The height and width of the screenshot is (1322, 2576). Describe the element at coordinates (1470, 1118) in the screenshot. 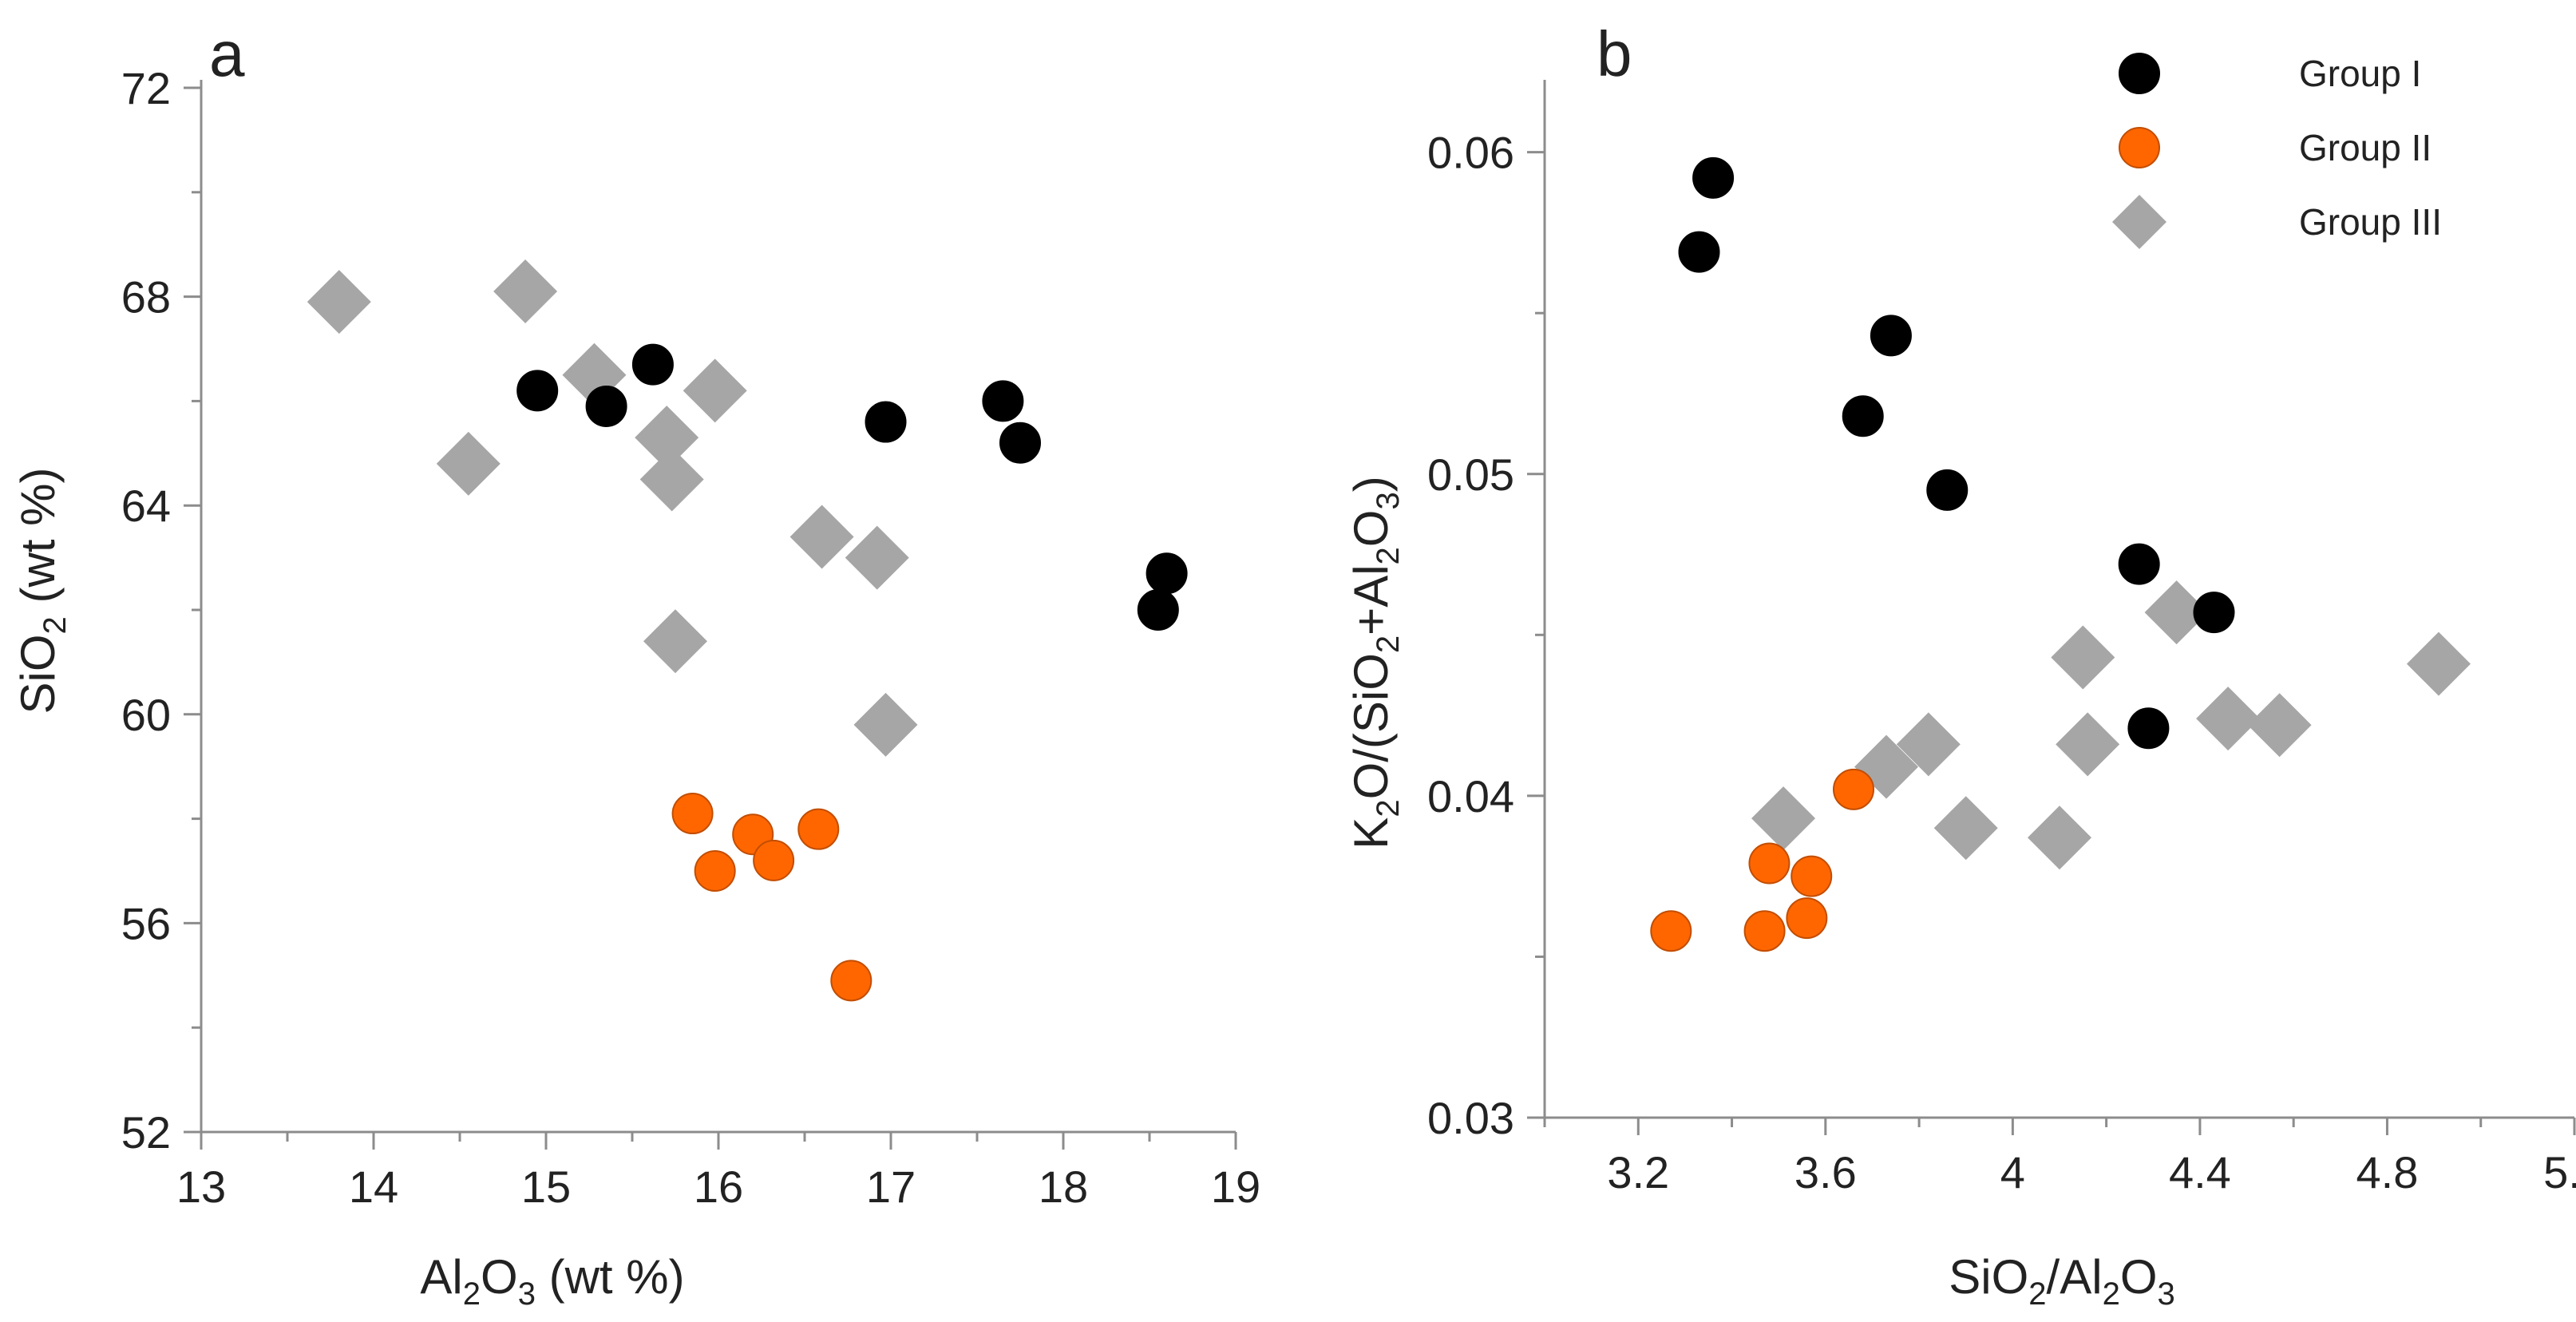

I see `y-tick-label: 0.03` at that location.